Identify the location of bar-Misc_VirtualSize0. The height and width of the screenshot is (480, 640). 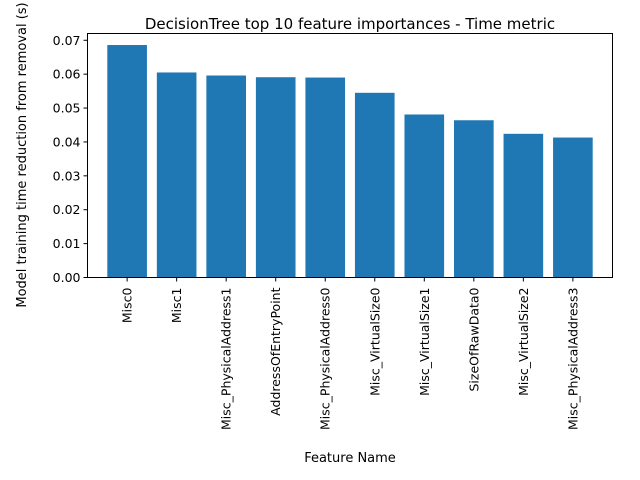
(374, 185).